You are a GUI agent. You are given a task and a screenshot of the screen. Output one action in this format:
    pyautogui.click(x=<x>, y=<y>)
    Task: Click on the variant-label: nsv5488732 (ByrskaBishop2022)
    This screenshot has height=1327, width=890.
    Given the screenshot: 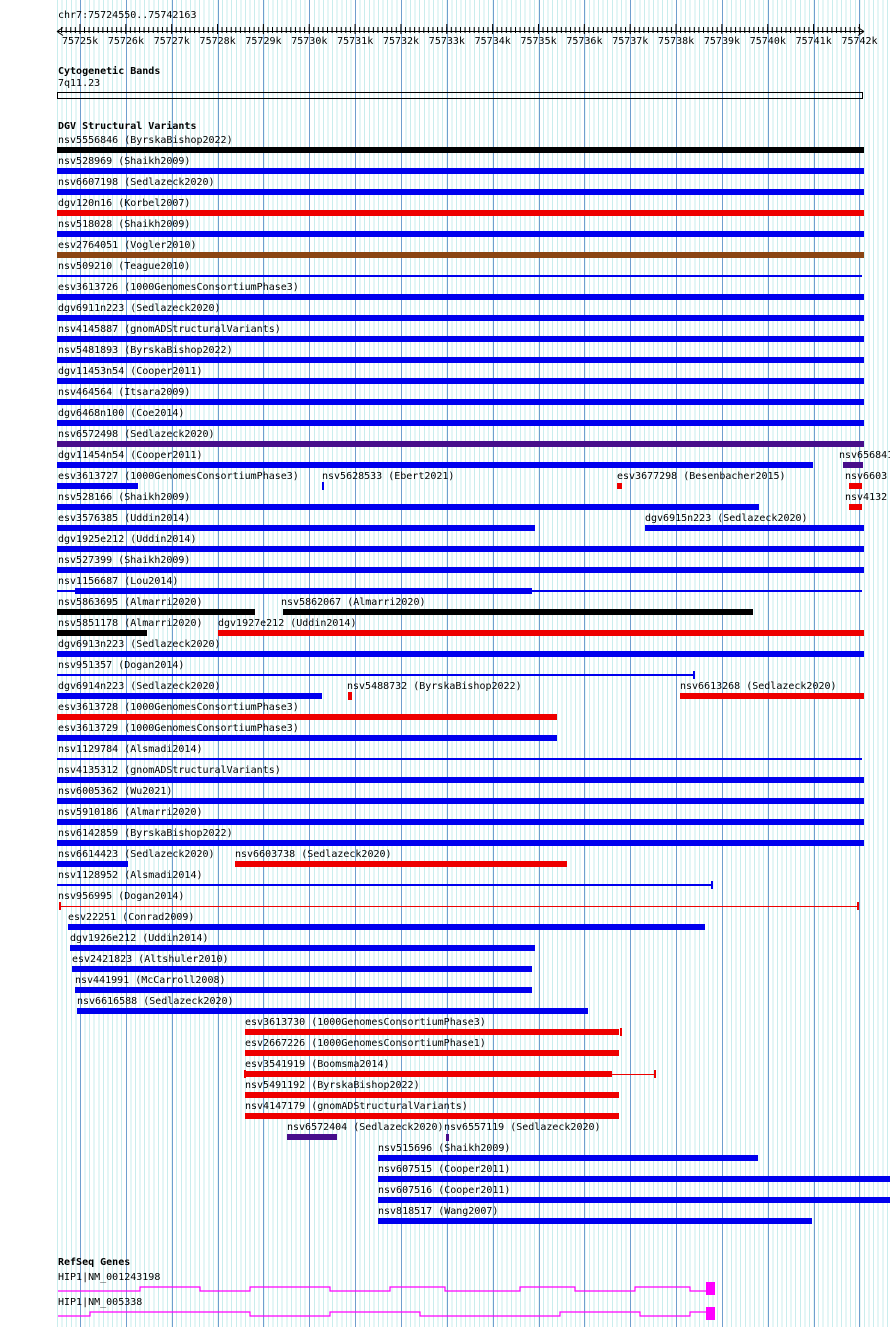 What is the action you would take?
    pyautogui.click(x=434, y=686)
    